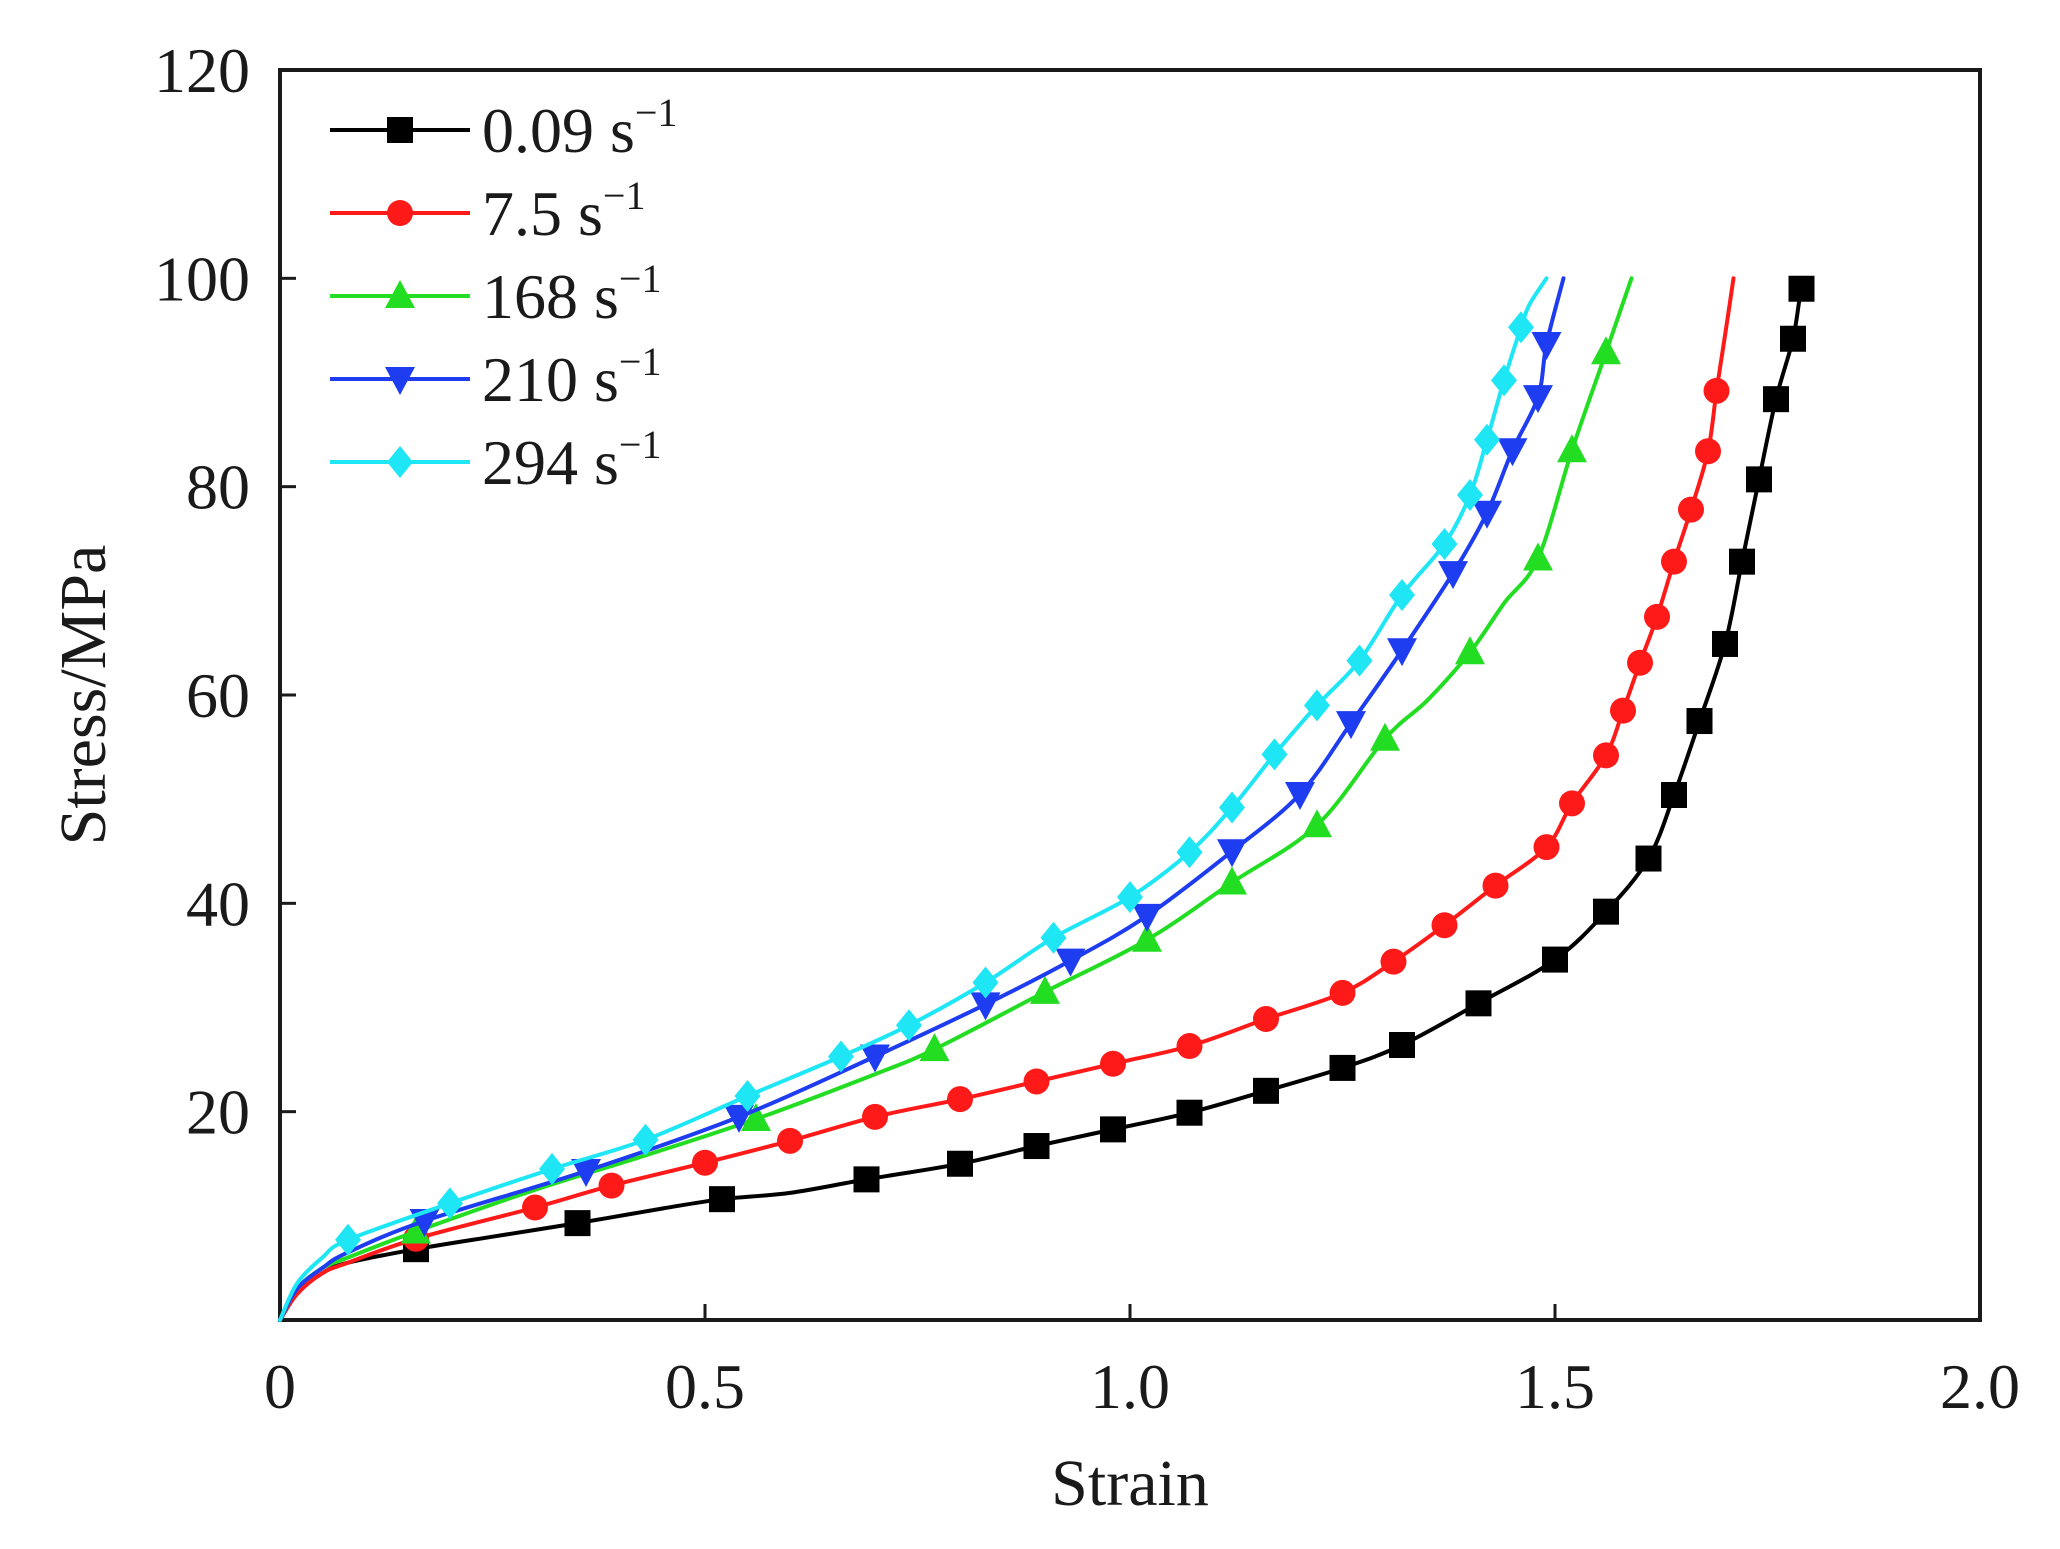 The image size is (2060, 1549). What do you see at coordinates (1555, 1386) in the screenshot?
I see `x-tick-label-1-5: 1.5` at bounding box center [1555, 1386].